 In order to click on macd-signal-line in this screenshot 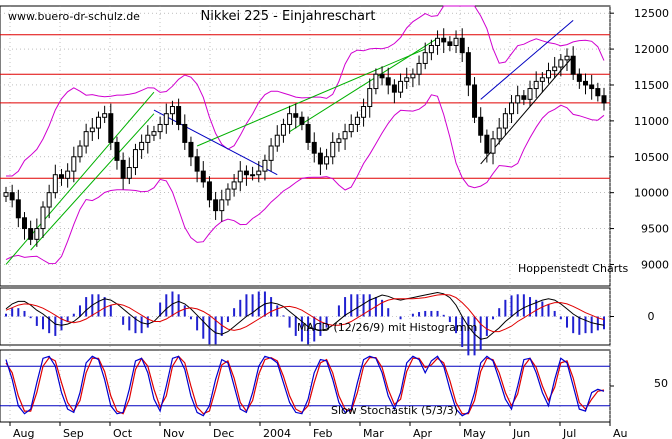, I will do `click(305, 313)`.